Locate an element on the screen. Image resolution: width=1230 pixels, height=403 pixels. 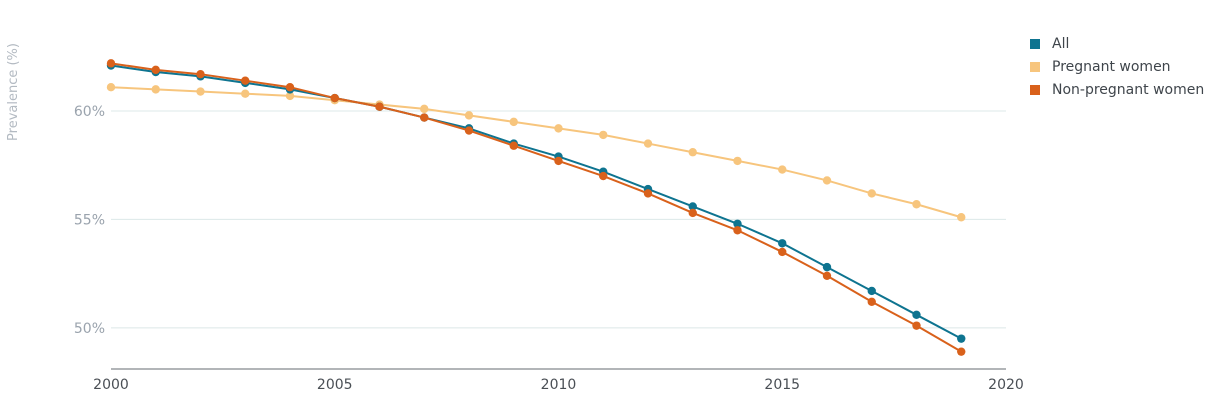
x-tick-labels: 2000 2005 2010 2015 2020 is located at coordinates (558, 385).